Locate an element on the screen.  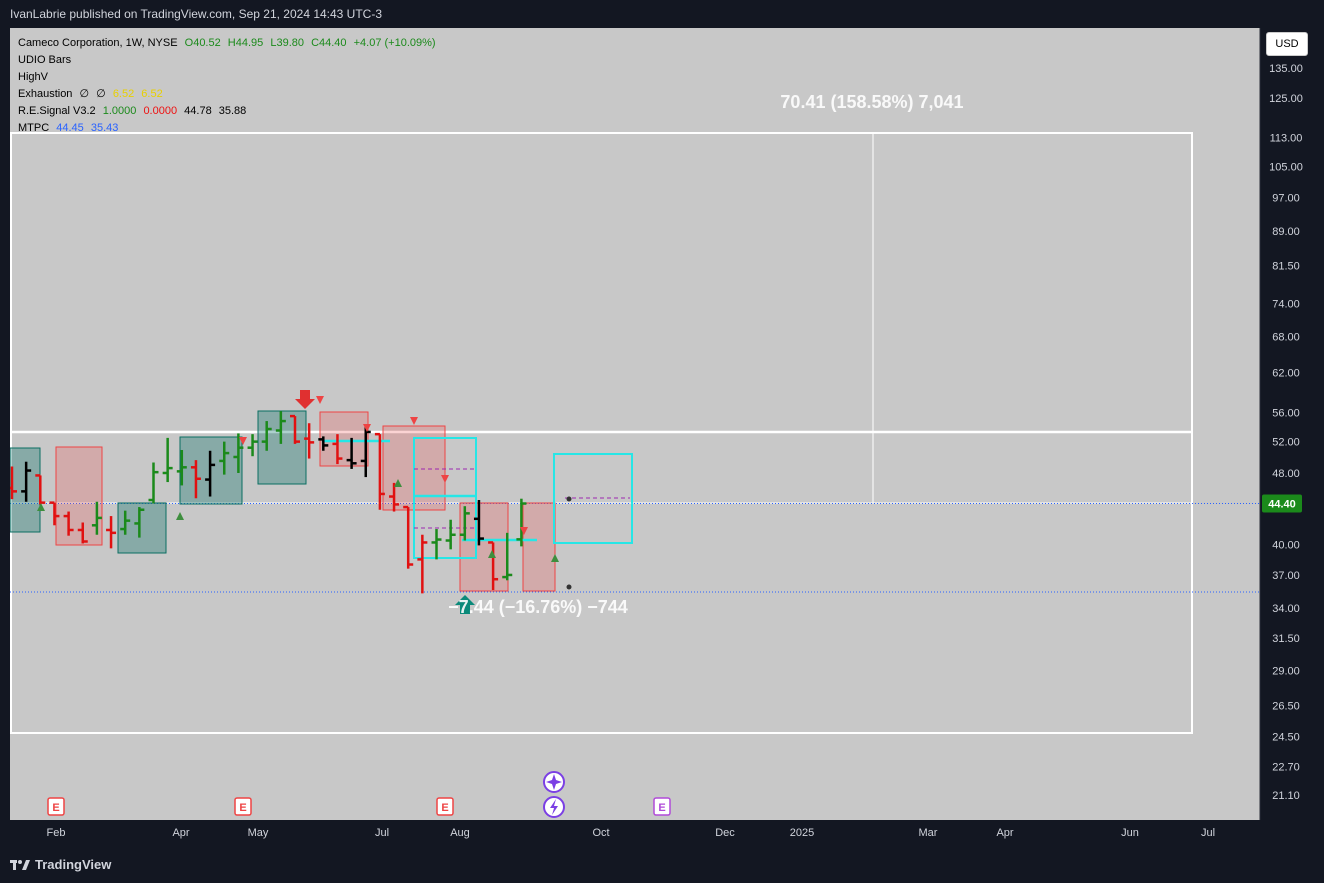
price-tick-label: 52.00 is located at coordinates (1286, 443).